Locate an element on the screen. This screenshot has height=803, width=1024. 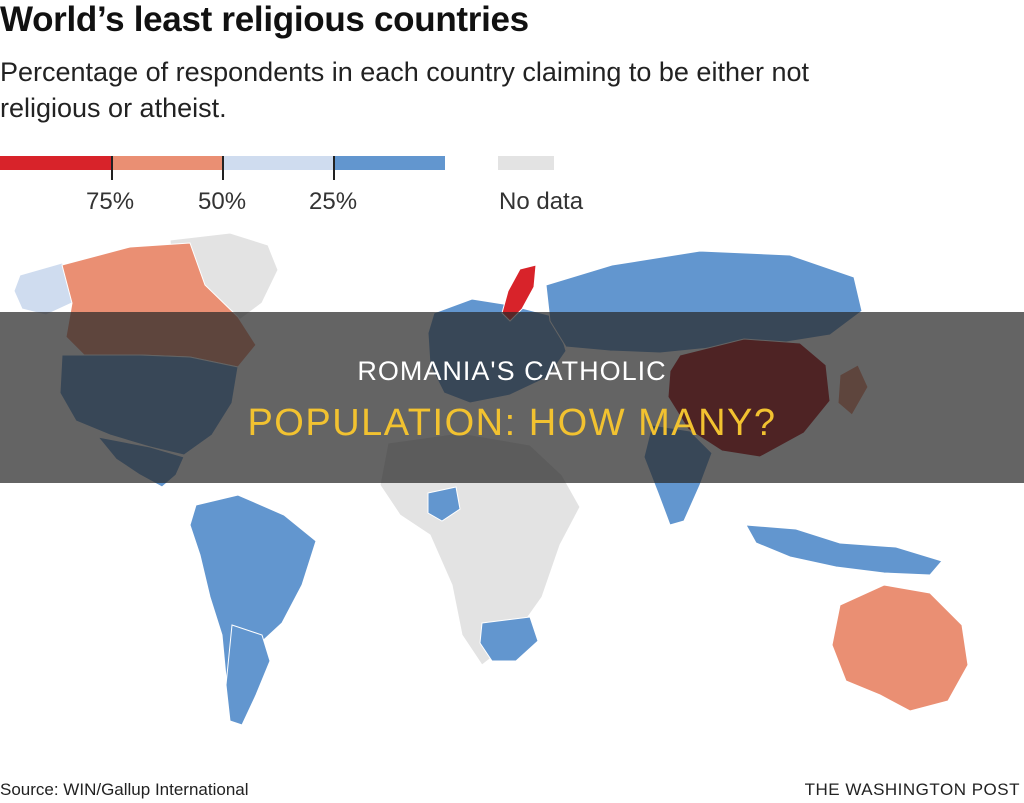
legend-label-75: 75% is located at coordinates (110, 201).